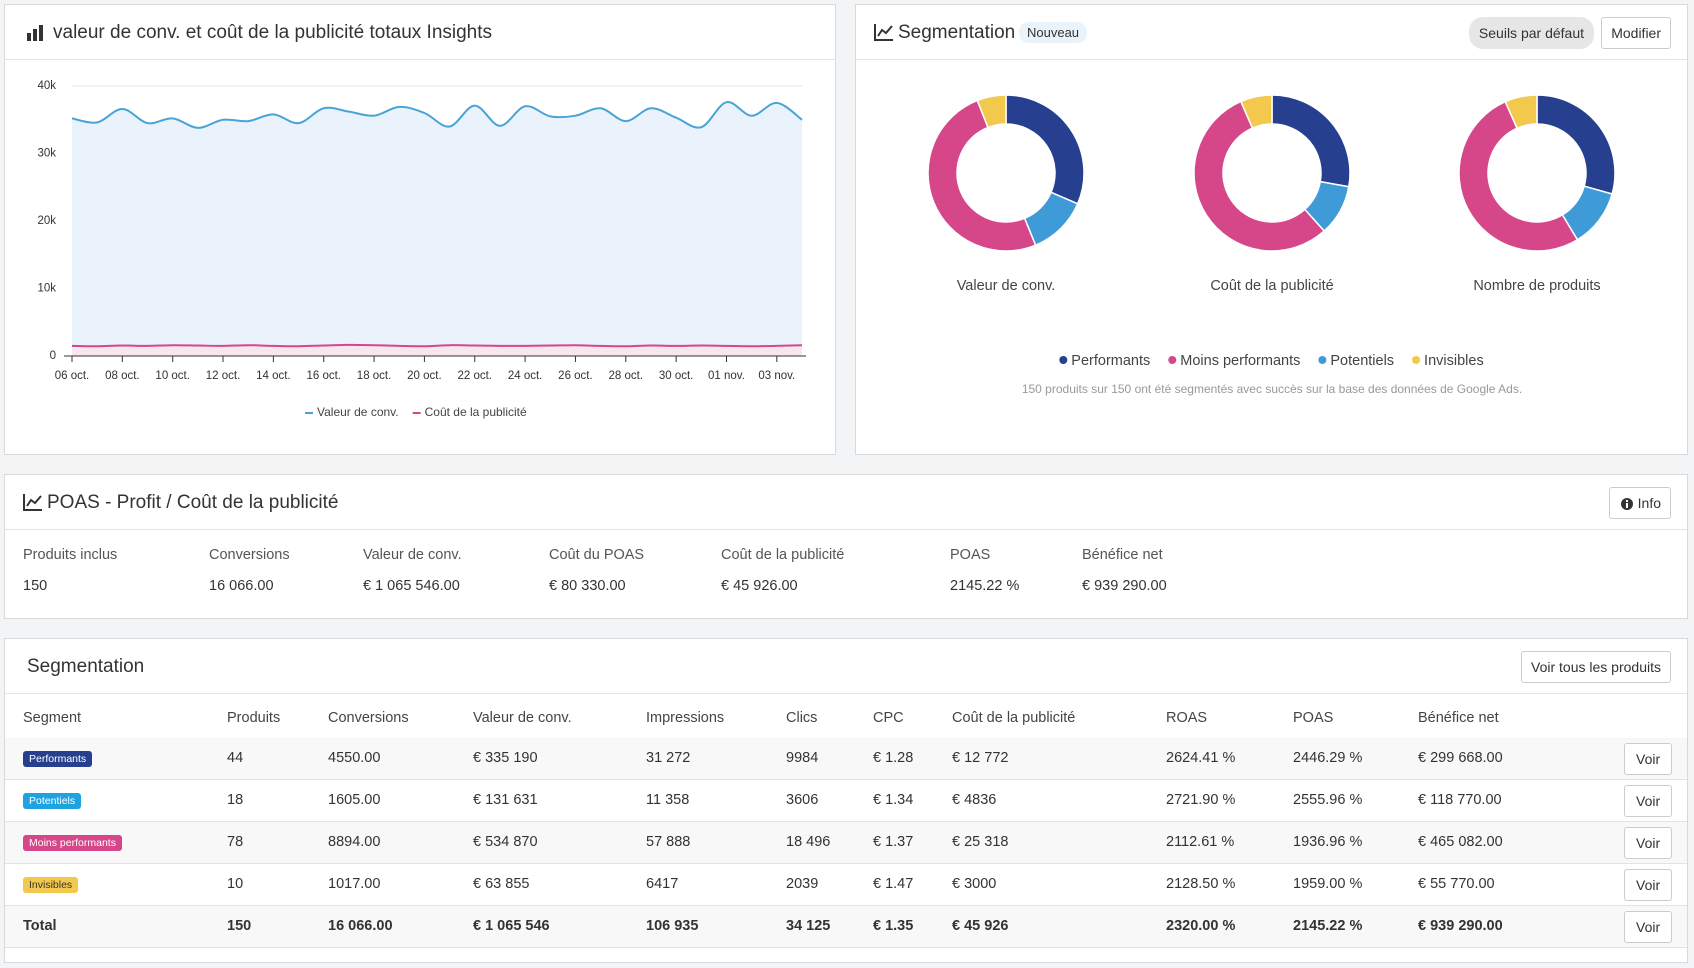  Describe the element at coordinates (974, 800) in the screenshot. I see `table-cell: € 4836` at that location.